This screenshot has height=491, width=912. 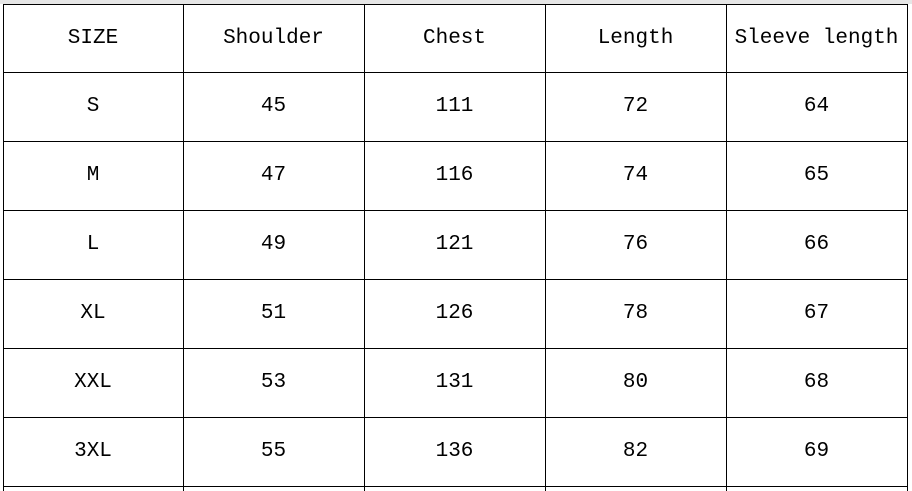 I want to click on top-strip, so click(x=456, y=2).